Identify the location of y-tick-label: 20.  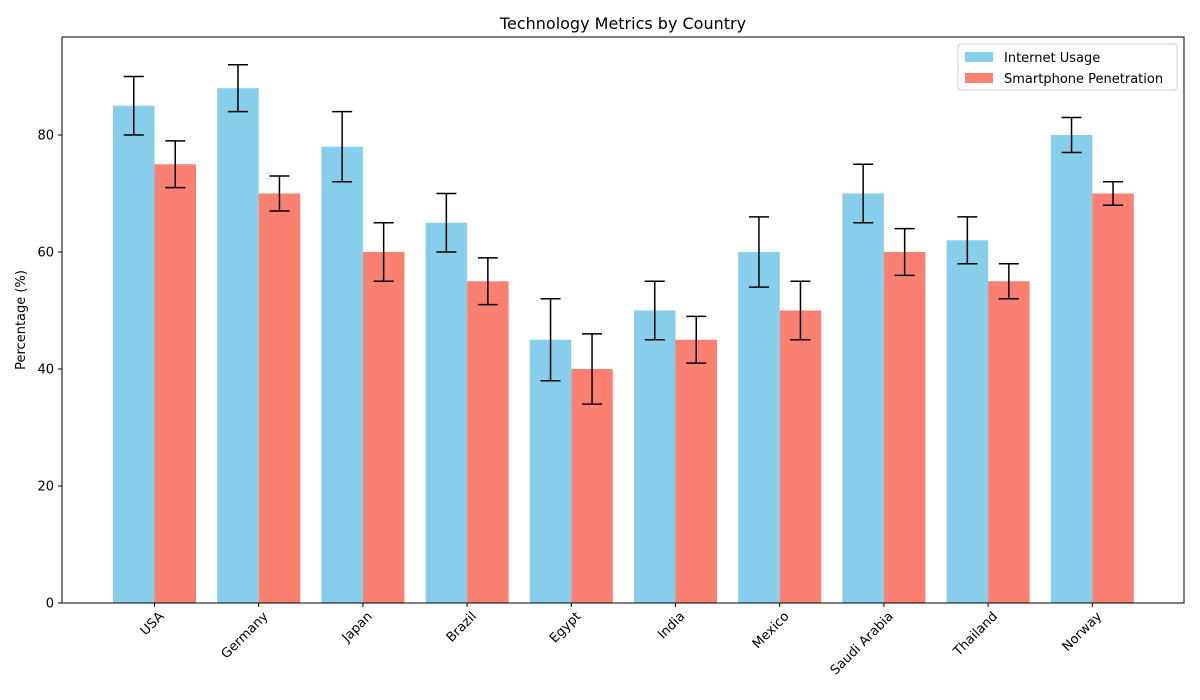
(45, 486).